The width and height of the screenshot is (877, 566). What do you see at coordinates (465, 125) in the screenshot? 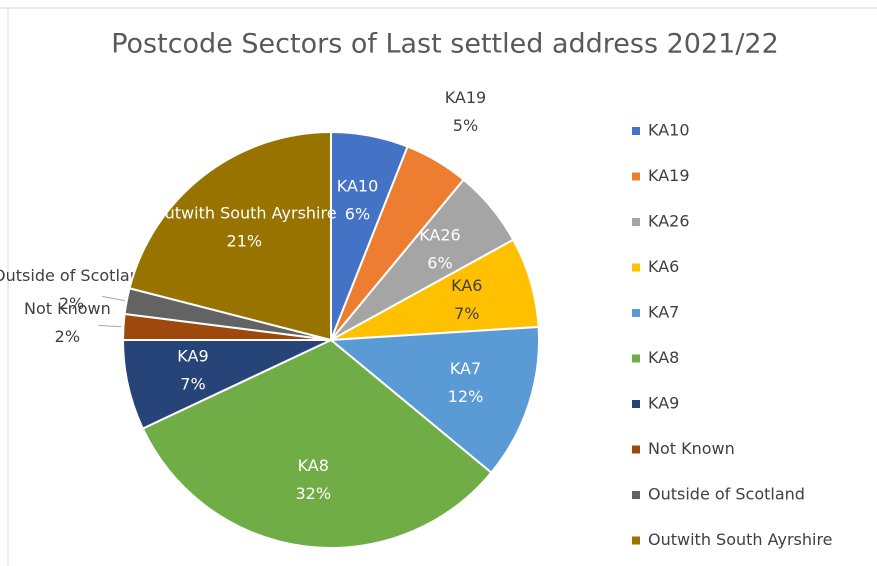
I see `data-label-value: 5%` at bounding box center [465, 125].